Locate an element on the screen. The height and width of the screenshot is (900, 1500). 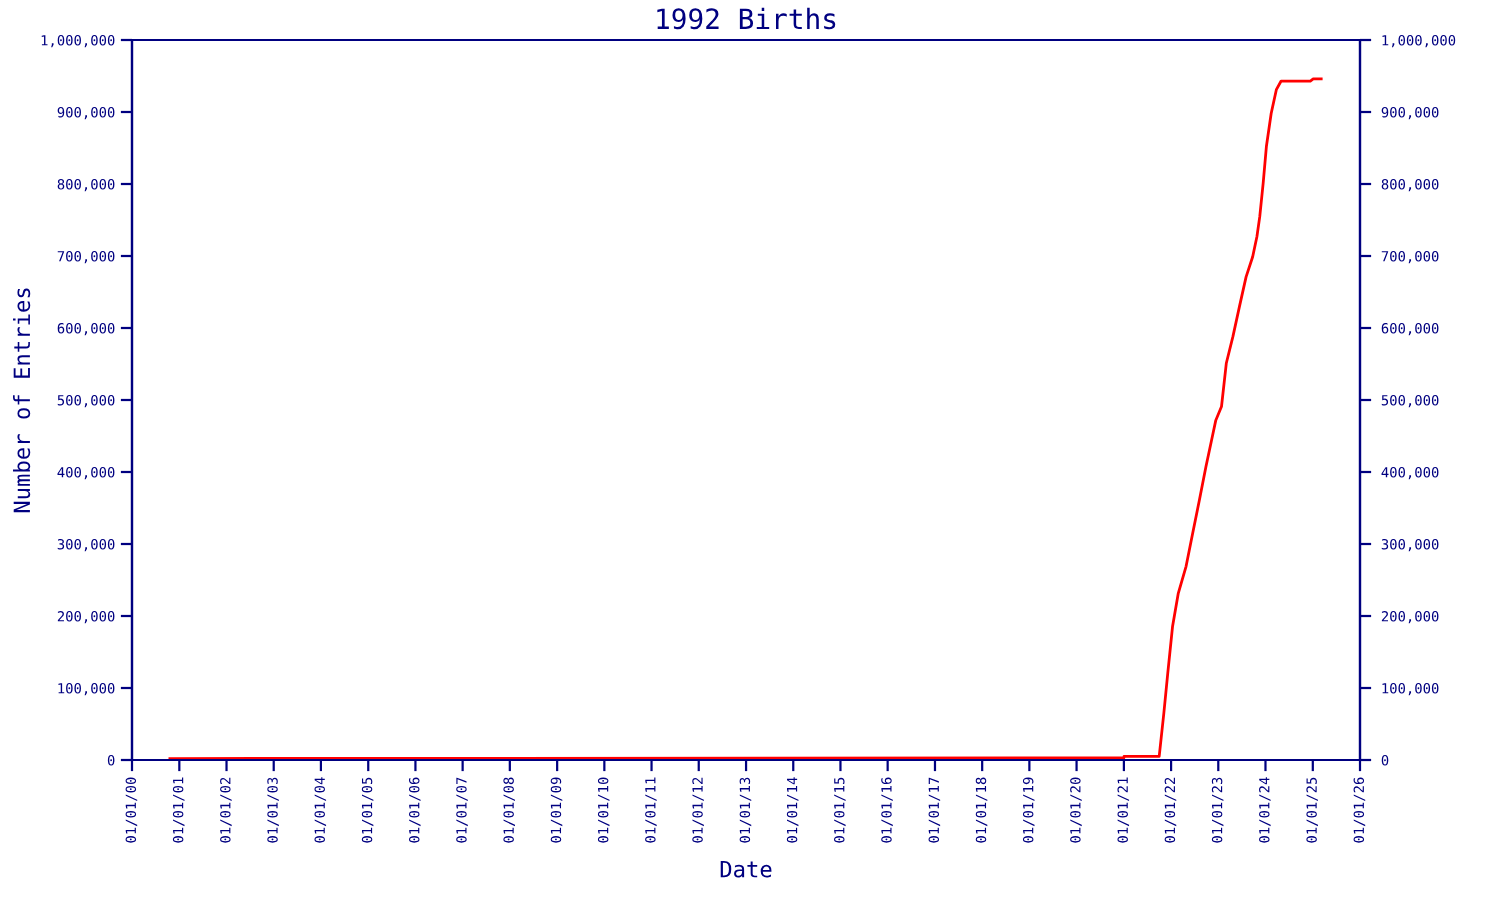
x-axis-title: Date is located at coordinates (746, 869).